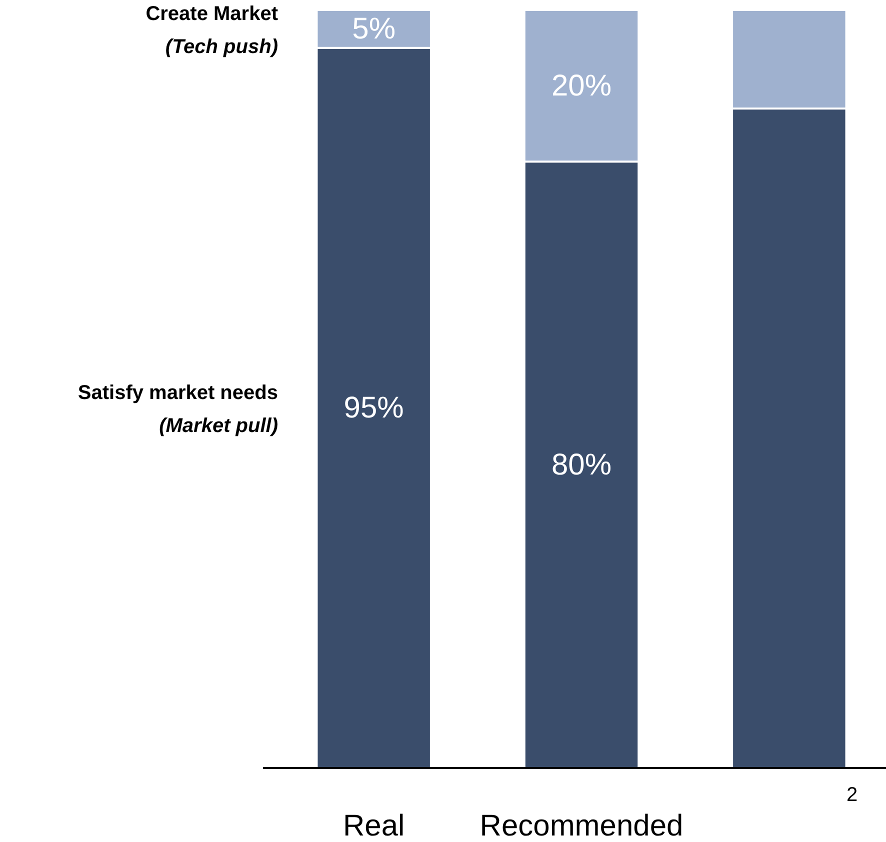  Describe the element at coordinates (178, 409) in the screenshot. I see `series-label: Satisfy market needs (Market pull)` at that location.